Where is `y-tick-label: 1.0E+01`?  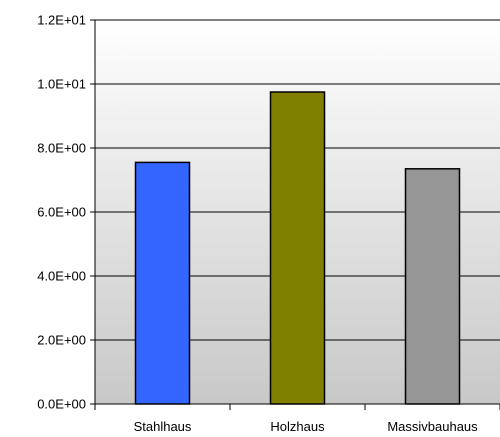
y-tick-label: 1.0E+01 is located at coordinates (61, 84).